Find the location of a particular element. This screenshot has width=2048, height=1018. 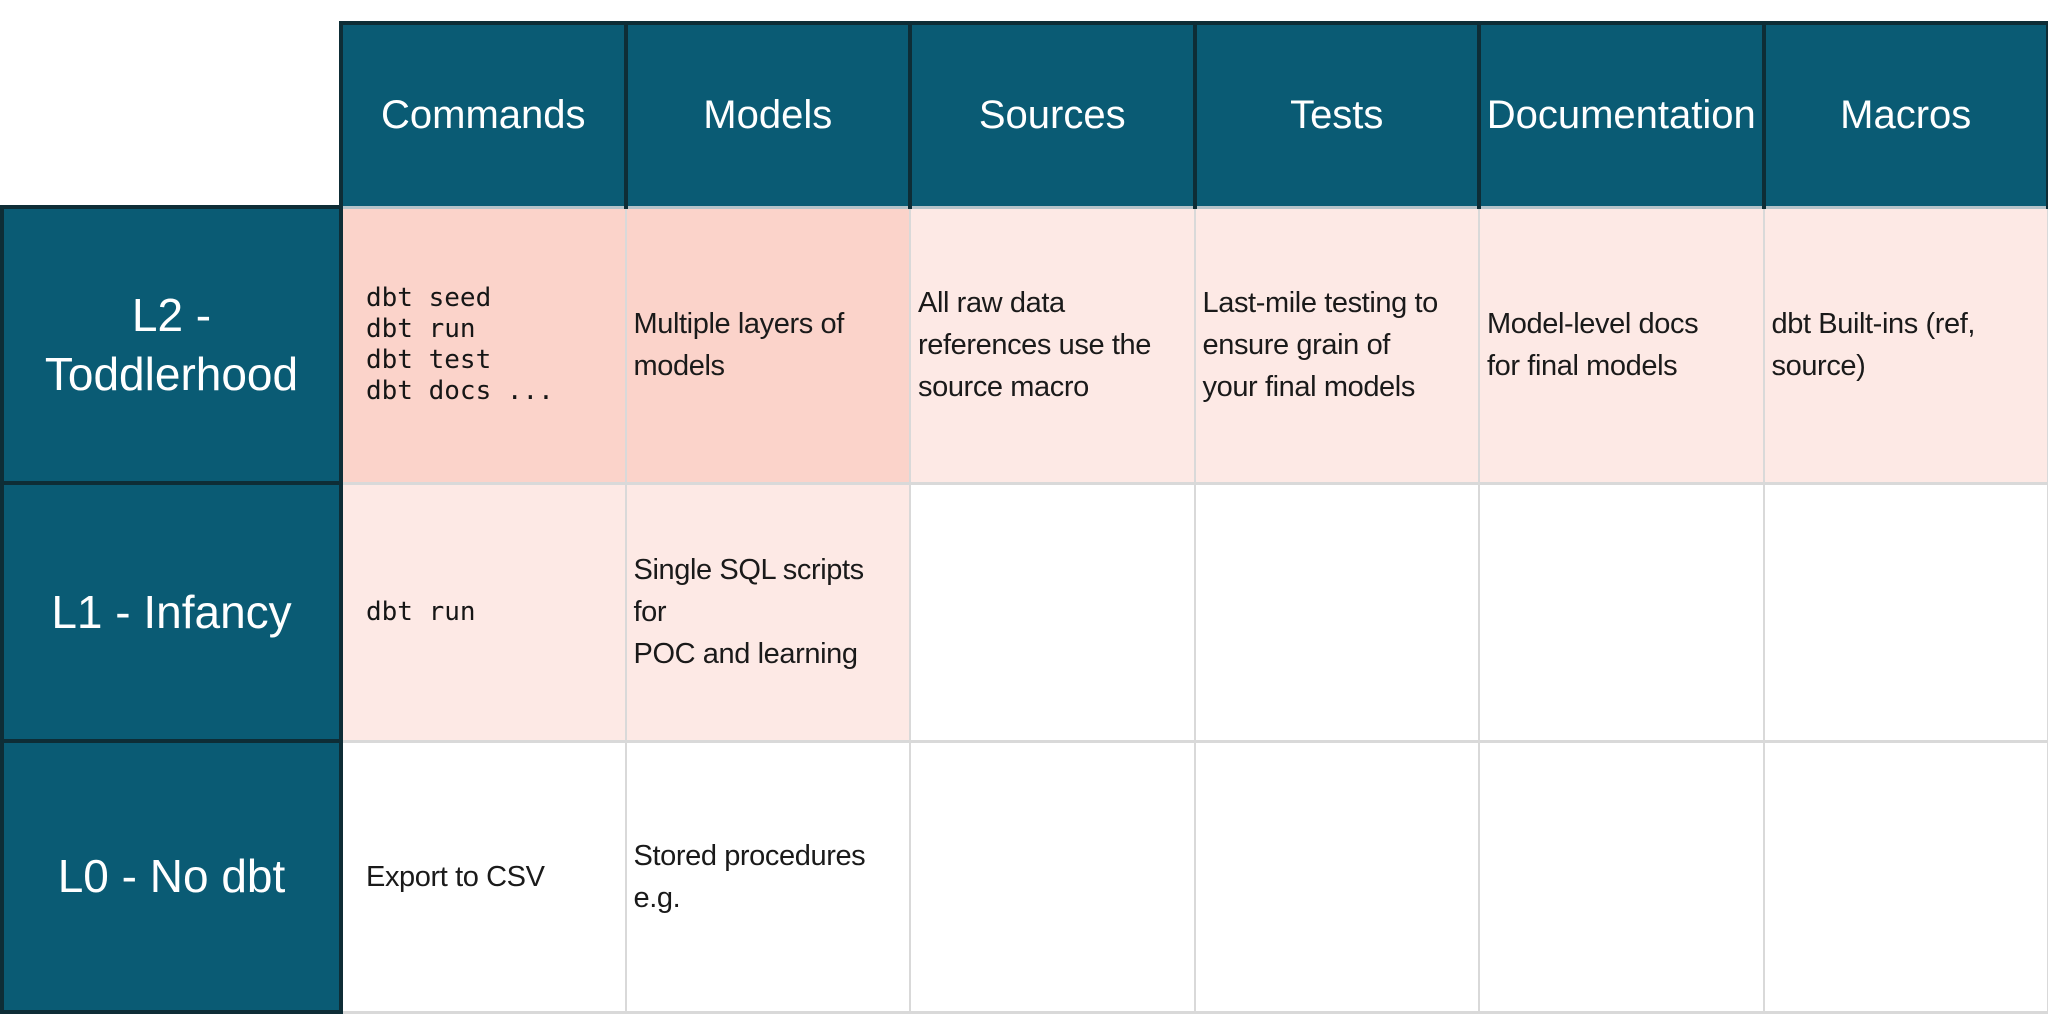

code-block: dbt run is located at coordinates (421, 611).